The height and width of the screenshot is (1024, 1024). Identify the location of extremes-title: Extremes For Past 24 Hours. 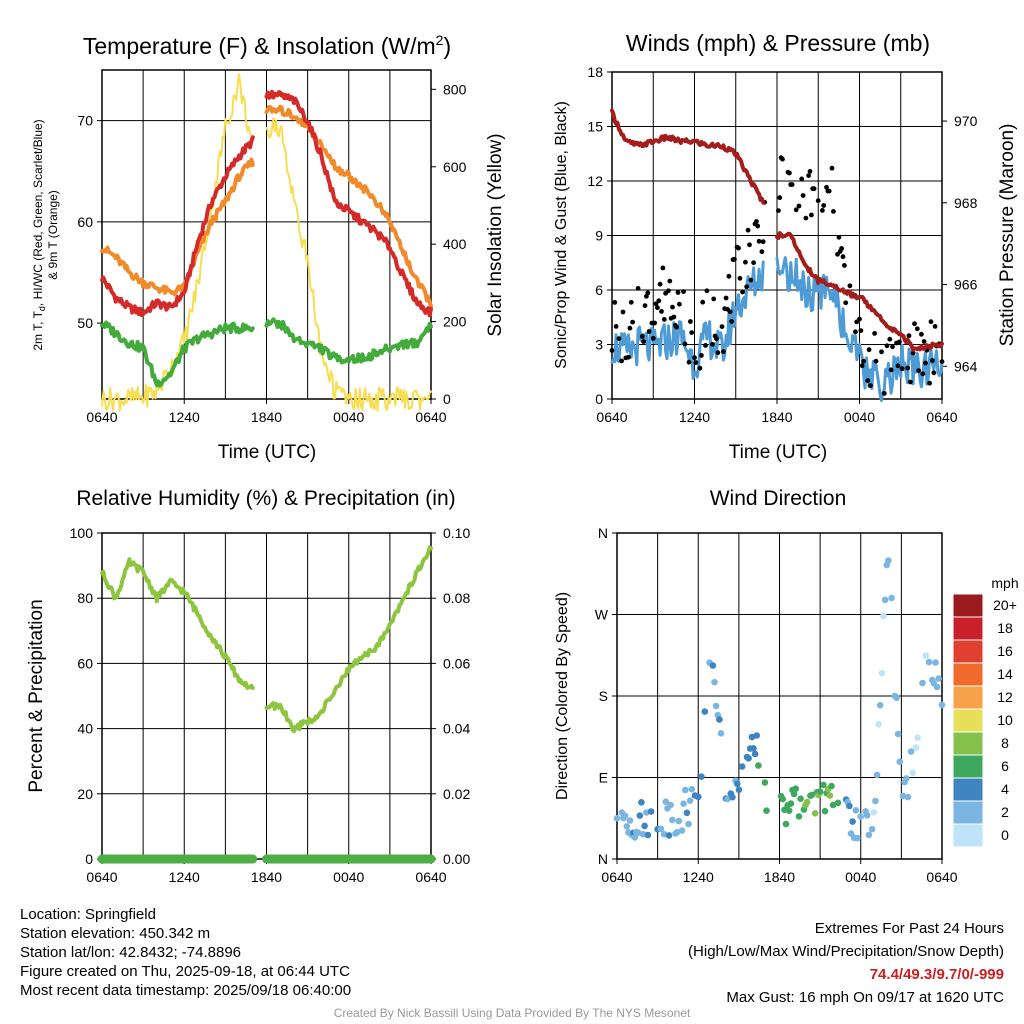
(909, 928).